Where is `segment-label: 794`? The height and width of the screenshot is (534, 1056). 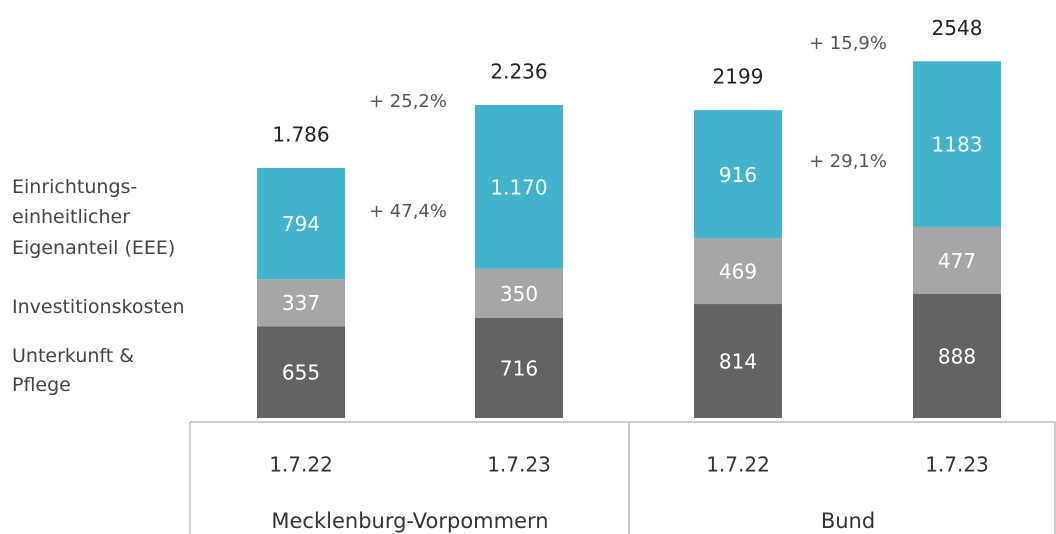 segment-label: 794 is located at coordinates (301, 224).